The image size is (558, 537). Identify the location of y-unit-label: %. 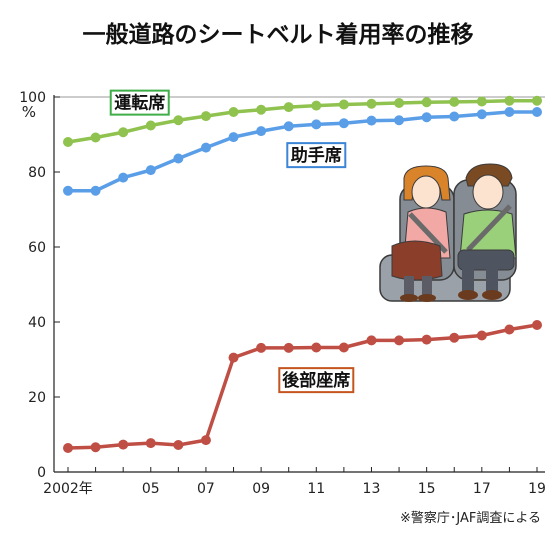
(29, 112).